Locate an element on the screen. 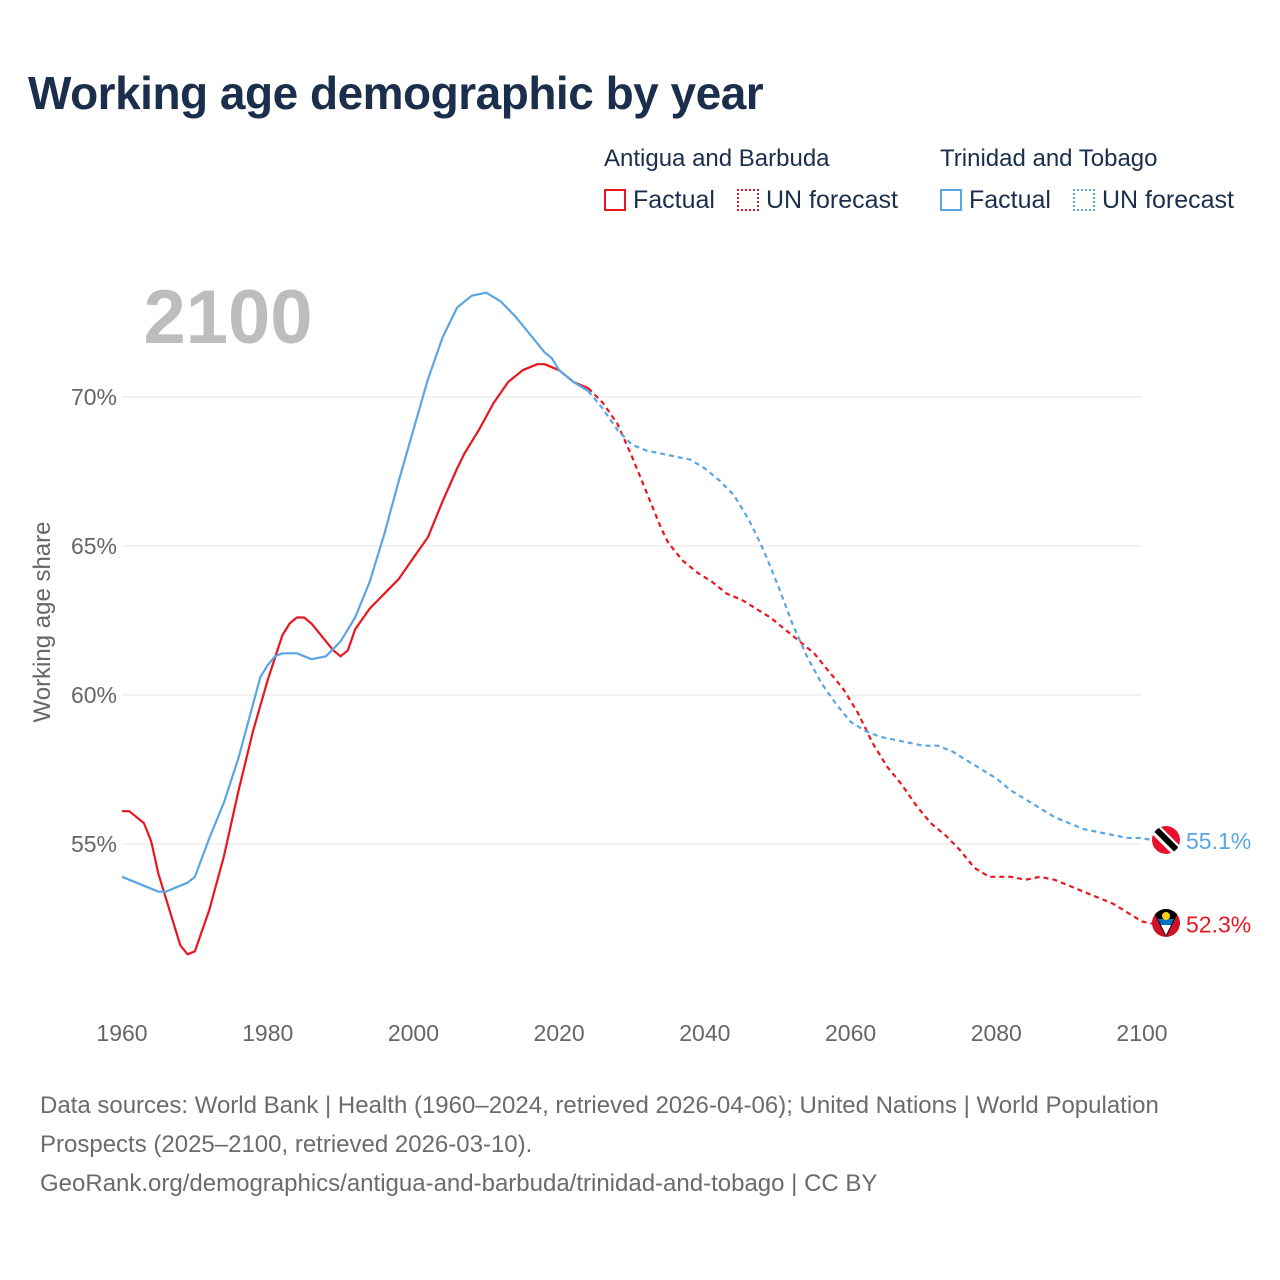 This screenshot has height=1280, width=1280. antigua-flag-icon is located at coordinates (1166, 923).